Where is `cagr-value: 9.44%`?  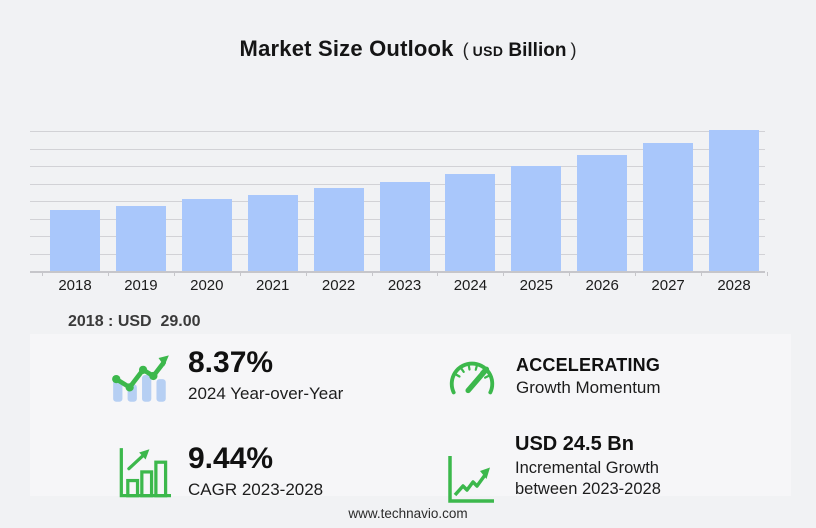 cagr-value: 9.44% is located at coordinates (231, 458).